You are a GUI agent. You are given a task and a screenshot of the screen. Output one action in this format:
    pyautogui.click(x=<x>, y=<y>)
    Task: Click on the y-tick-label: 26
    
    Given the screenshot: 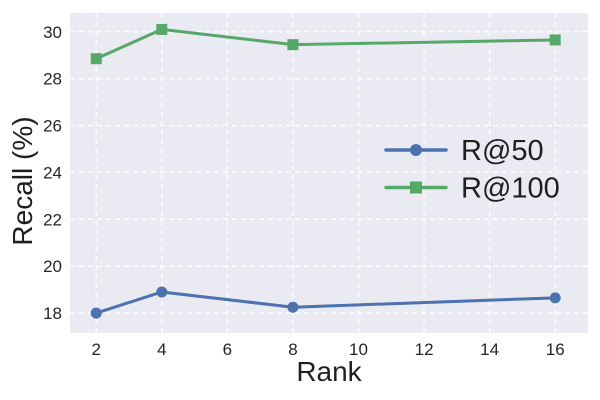 What is the action you would take?
    pyautogui.click(x=52, y=126)
    